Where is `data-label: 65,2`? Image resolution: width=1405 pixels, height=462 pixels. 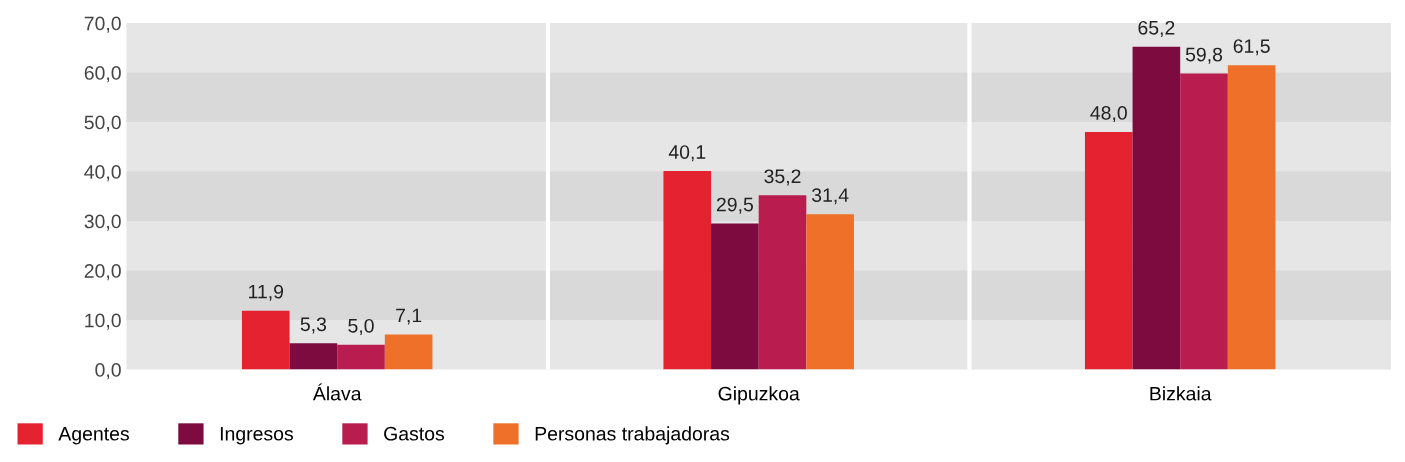
data-label: 65,2 is located at coordinates (1156, 28).